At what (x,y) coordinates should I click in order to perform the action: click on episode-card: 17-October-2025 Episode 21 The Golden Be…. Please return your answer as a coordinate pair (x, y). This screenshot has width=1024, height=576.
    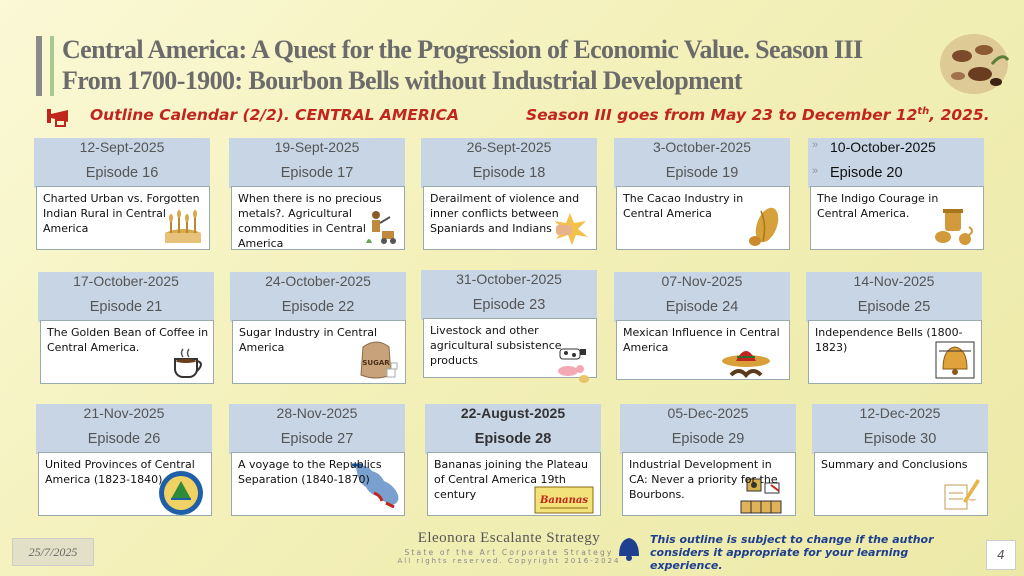
    Looking at the image, I should click on (126, 328).